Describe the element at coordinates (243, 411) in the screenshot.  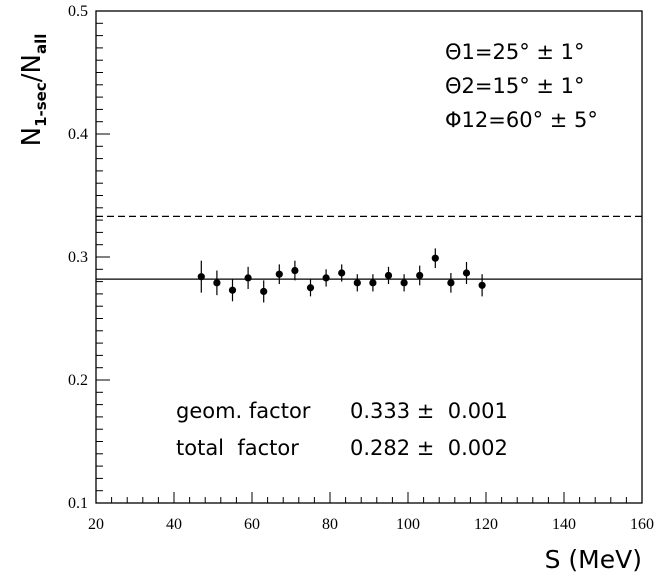
I see `geom-factor-label: geom. factor` at that location.